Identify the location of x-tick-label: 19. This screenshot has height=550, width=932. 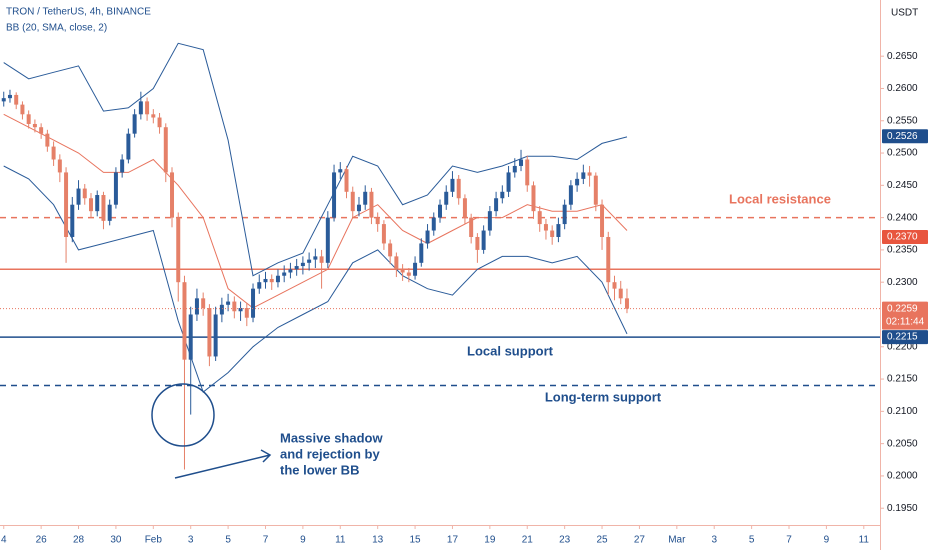
(490, 540).